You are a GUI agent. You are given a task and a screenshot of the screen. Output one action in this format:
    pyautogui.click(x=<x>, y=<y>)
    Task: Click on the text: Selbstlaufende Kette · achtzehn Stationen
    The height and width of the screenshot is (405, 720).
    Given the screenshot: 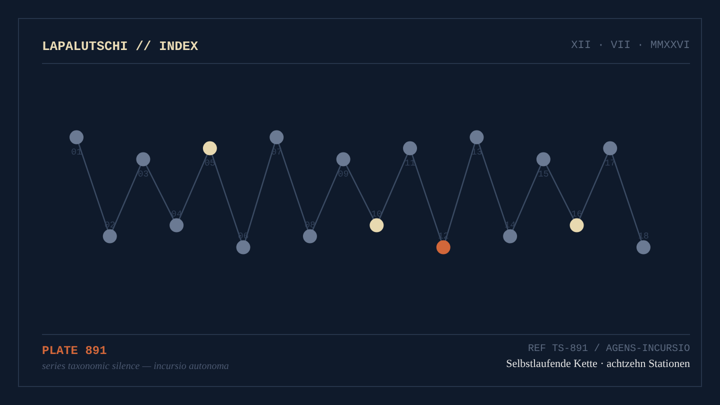 What is the action you would take?
    pyautogui.click(x=598, y=364)
    